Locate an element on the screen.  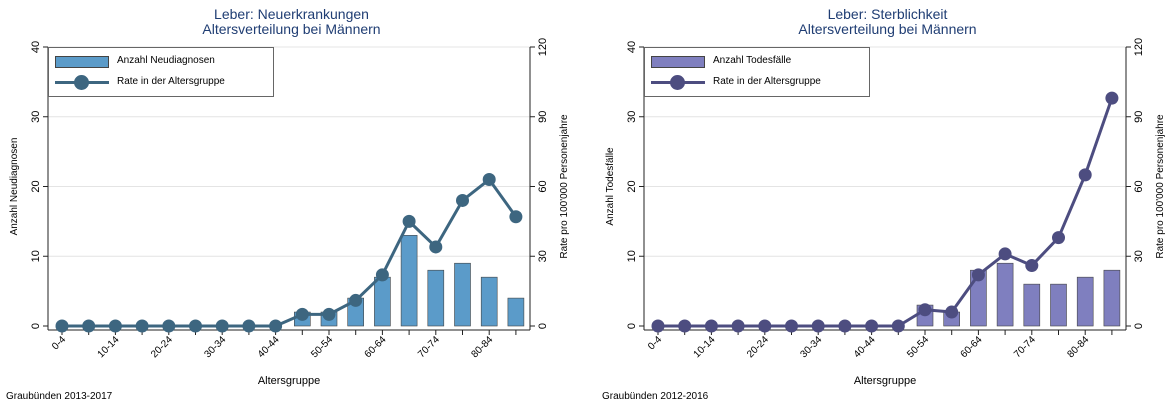
y2-tick-label: 0 is located at coordinates (1139, 326).